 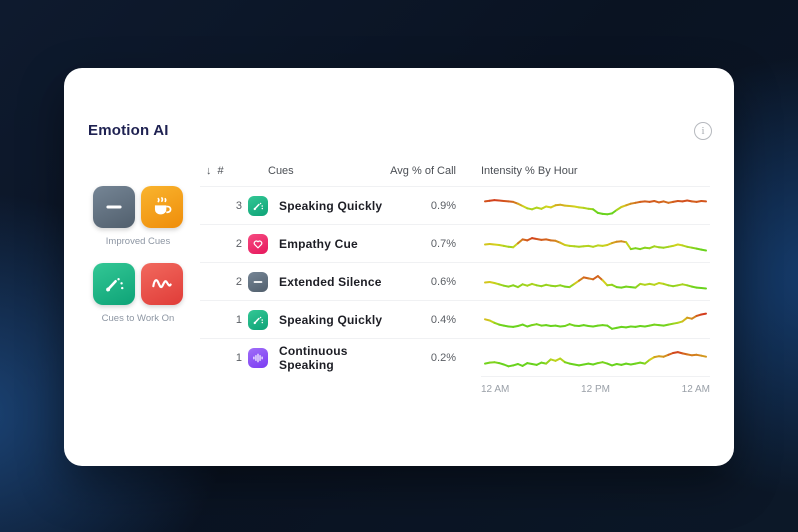 What do you see at coordinates (128, 130) in the screenshot?
I see `page-title: Emotion AI` at bounding box center [128, 130].